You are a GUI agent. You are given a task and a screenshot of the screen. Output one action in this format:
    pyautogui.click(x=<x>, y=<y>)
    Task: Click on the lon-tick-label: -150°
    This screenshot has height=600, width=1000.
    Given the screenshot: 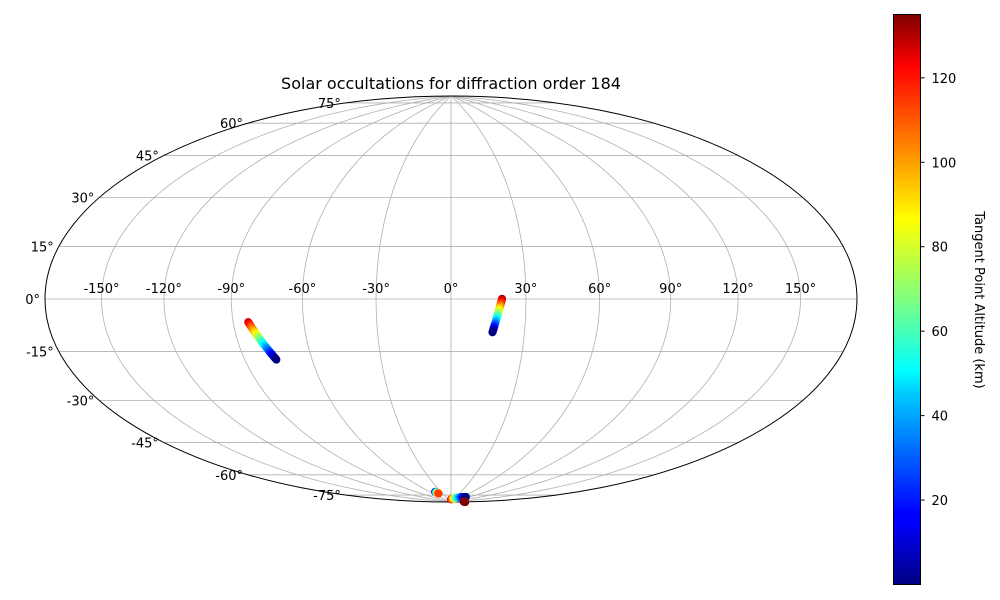 What is the action you would take?
    pyautogui.click(x=101, y=289)
    